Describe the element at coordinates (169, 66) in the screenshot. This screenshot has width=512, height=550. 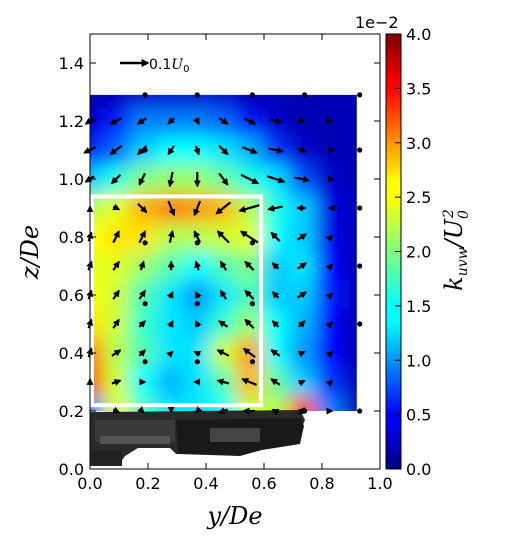
I see `reference-label: 0.1U0` at that location.